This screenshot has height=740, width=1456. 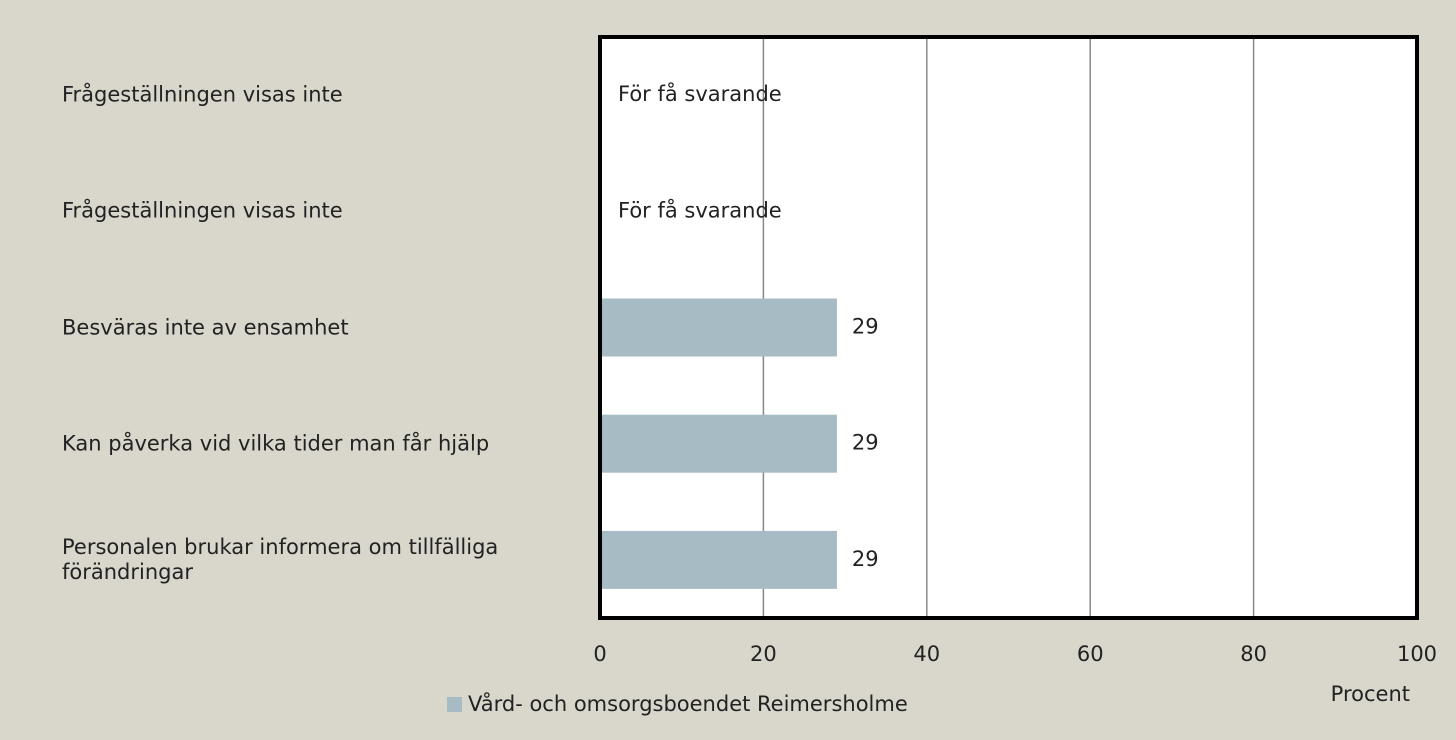 I want to click on legend-swatch, so click(x=454, y=704).